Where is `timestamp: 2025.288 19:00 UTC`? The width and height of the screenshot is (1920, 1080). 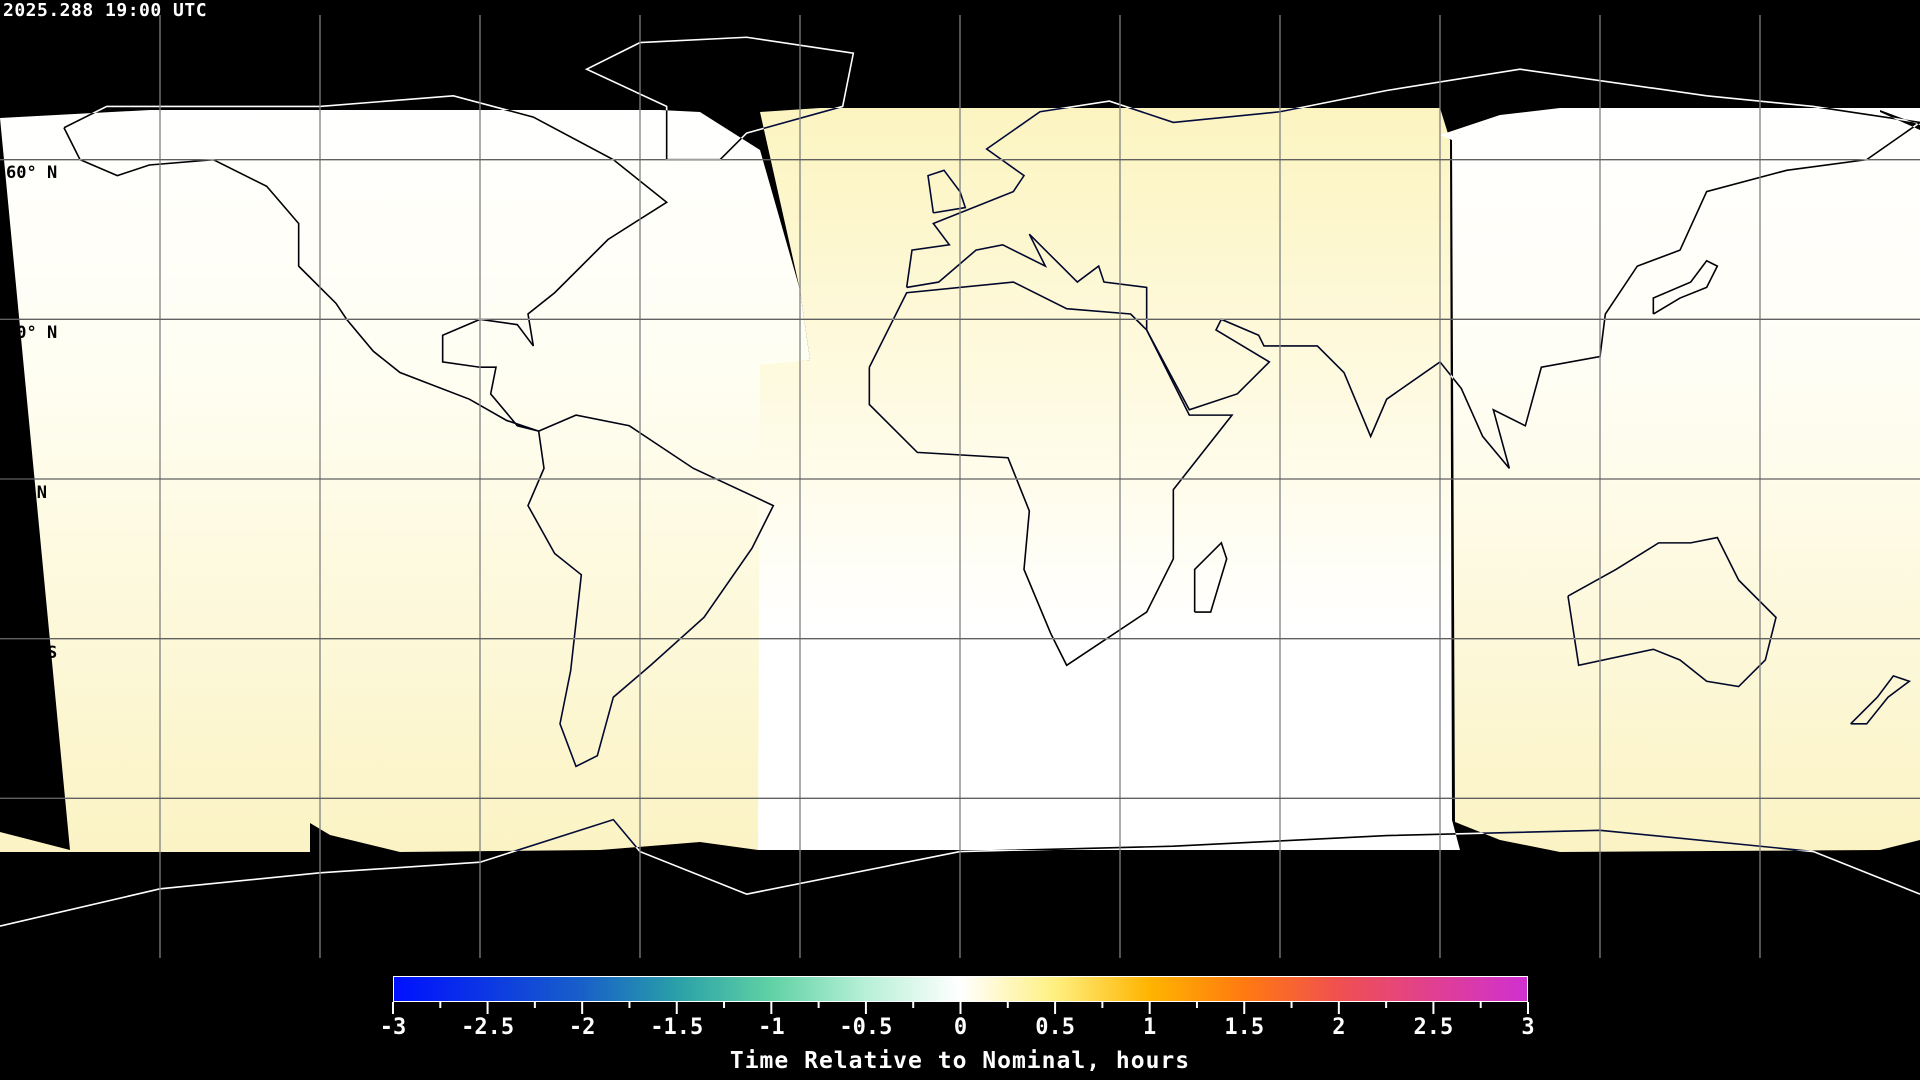 timestamp: 2025.288 19:00 UTC is located at coordinates (105, 10).